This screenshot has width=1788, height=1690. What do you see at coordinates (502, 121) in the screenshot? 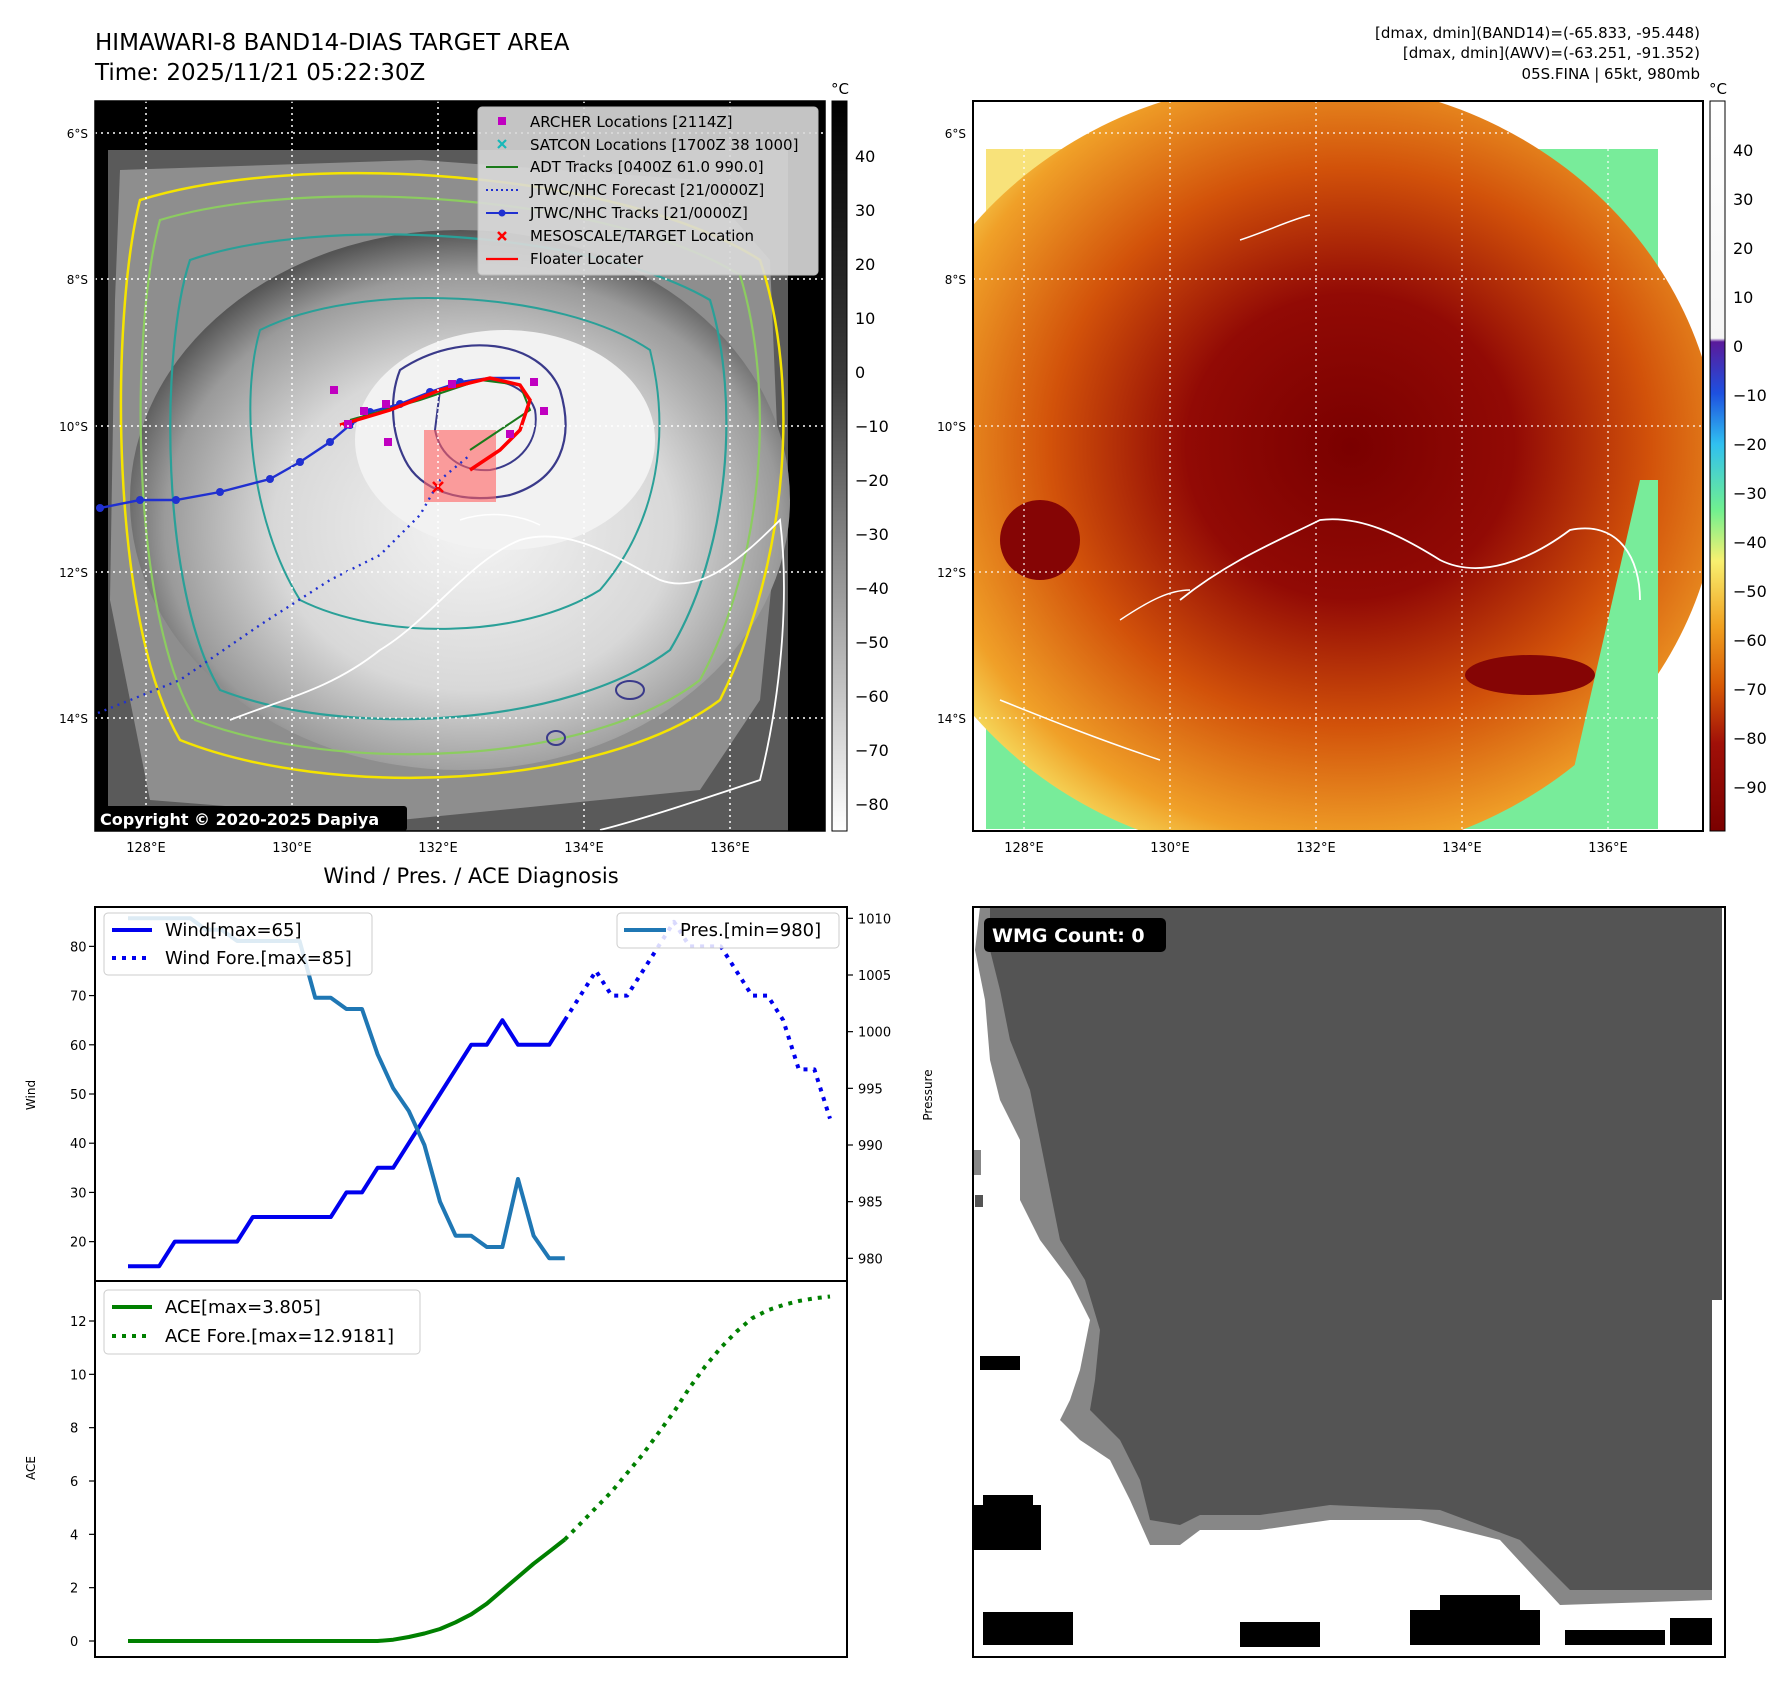
I see `archer-marker-icon` at bounding box center [502, 121].